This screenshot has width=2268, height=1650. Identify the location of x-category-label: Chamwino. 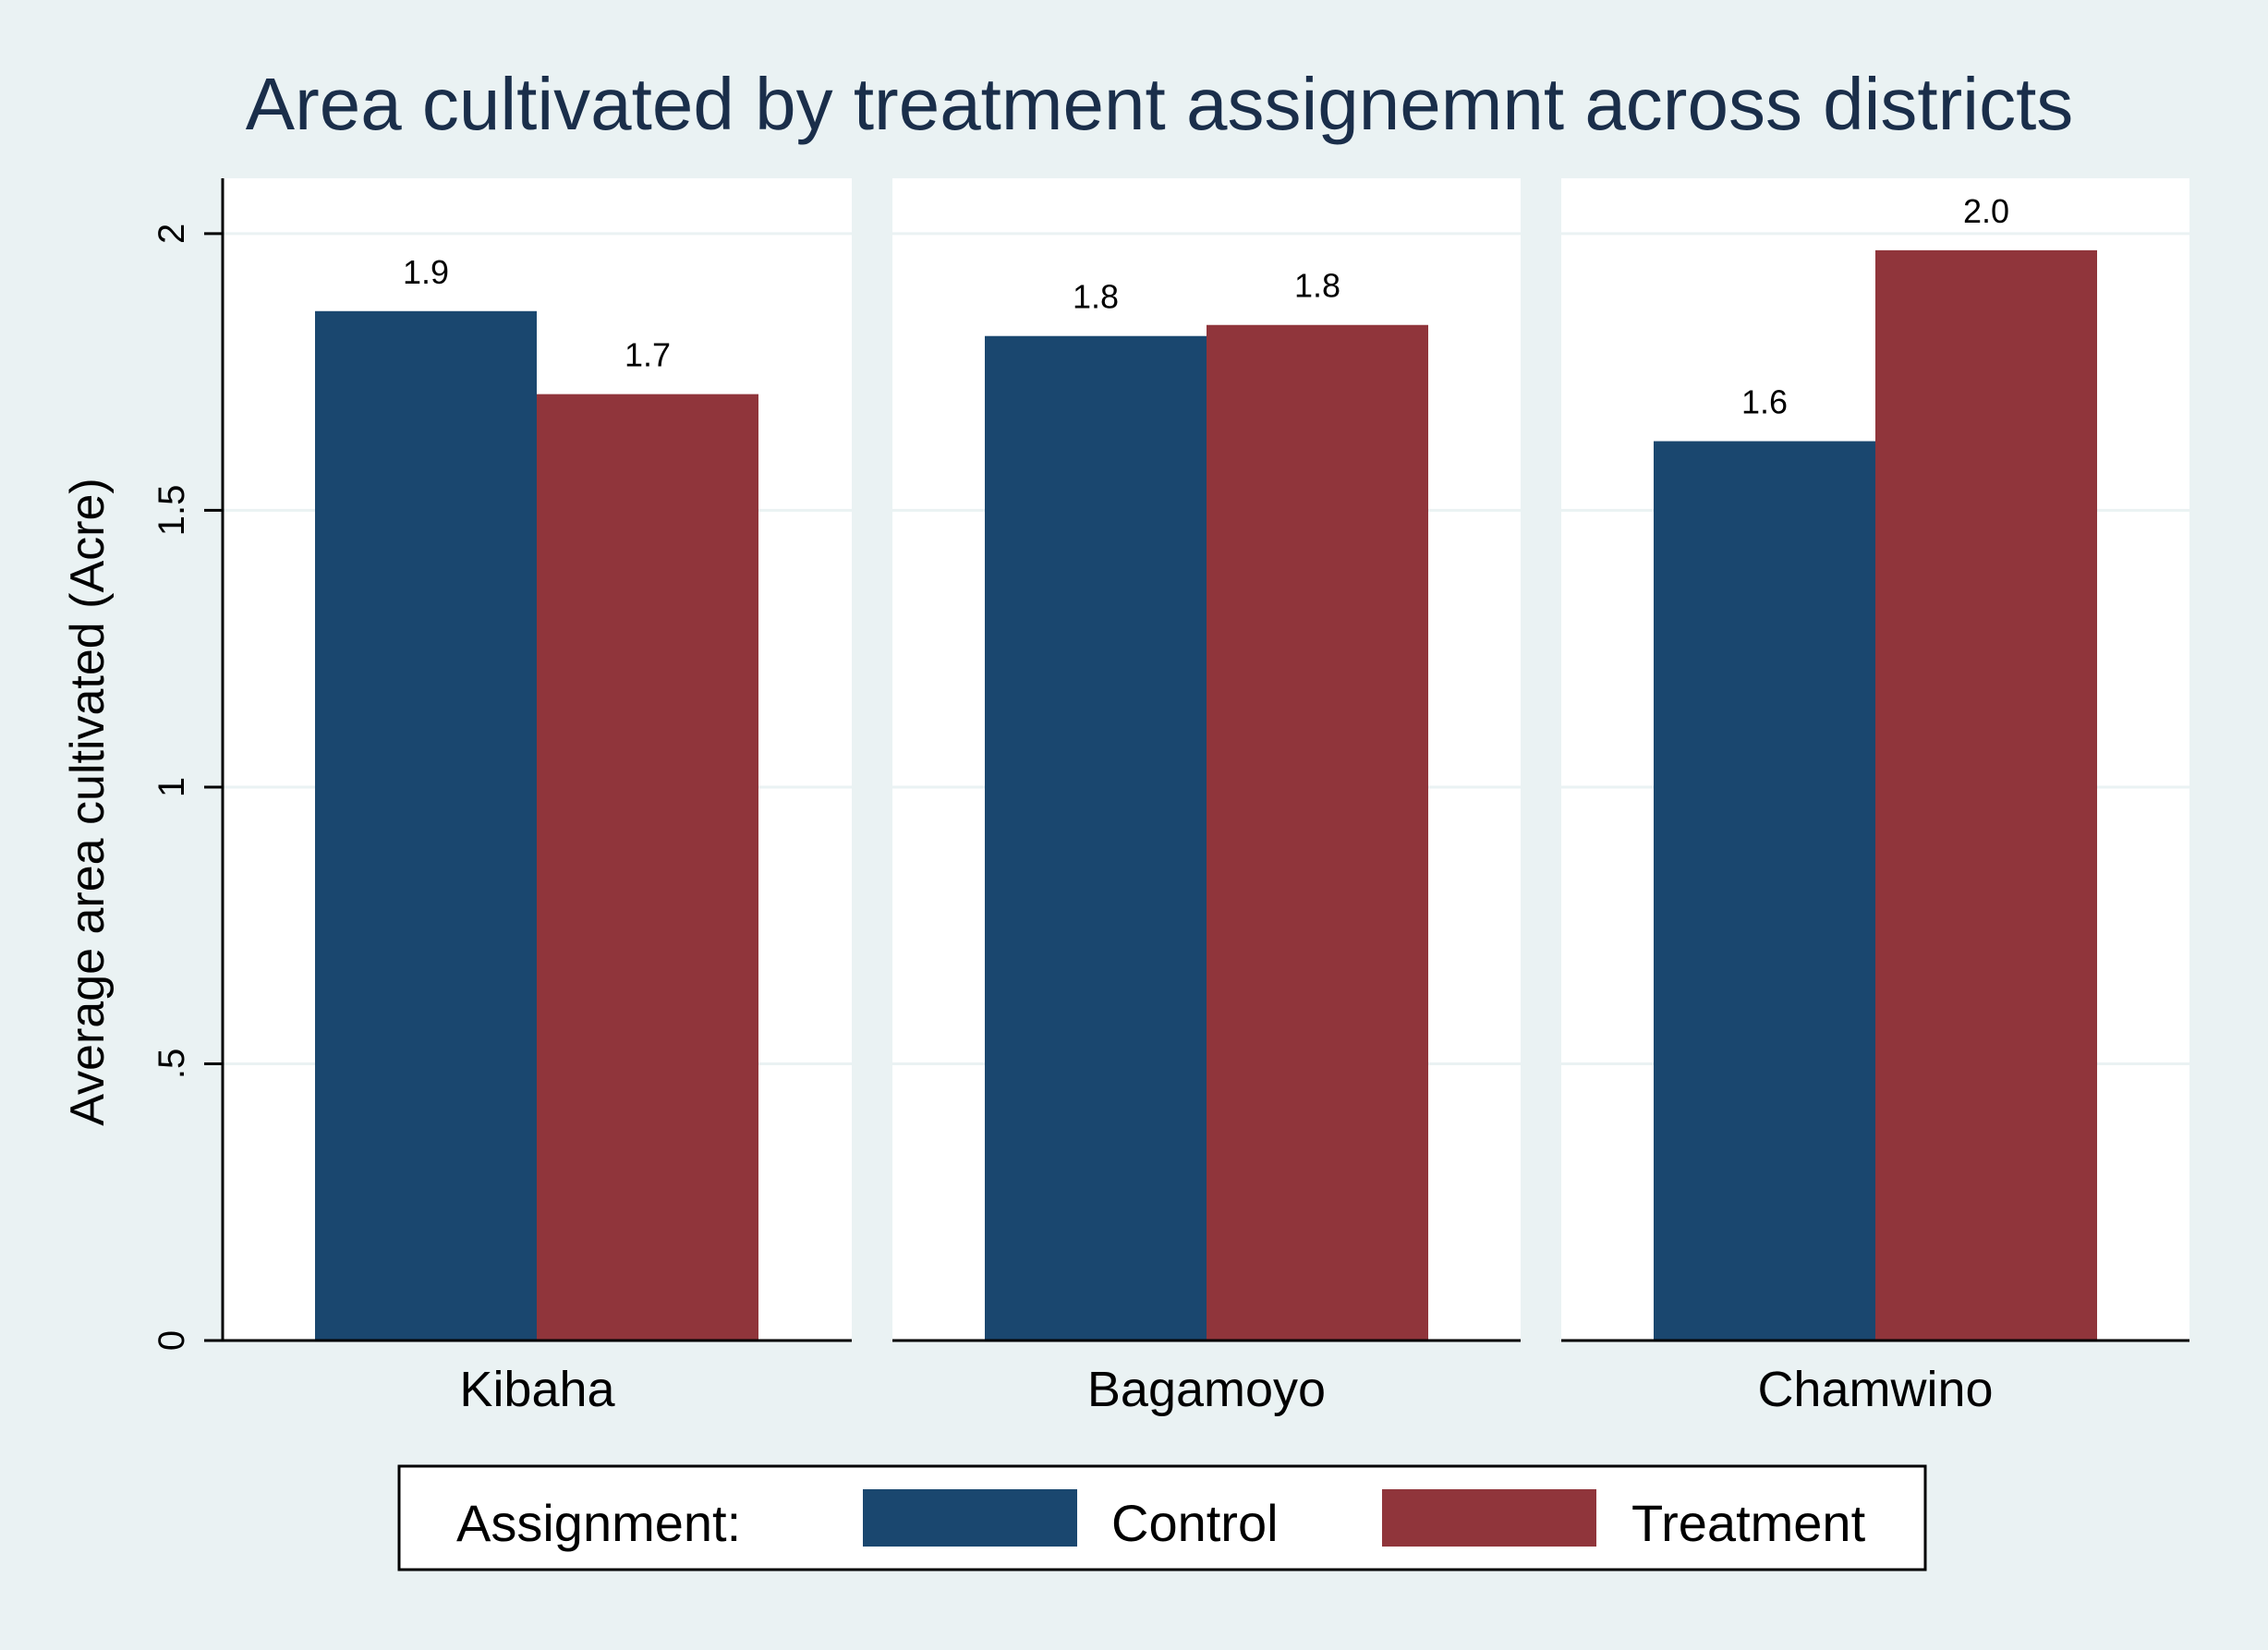
(1875, 1390).